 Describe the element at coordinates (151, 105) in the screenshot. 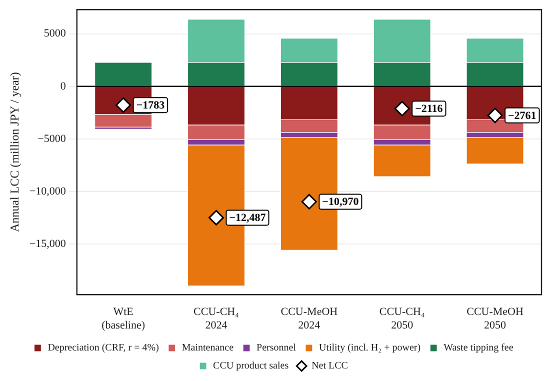

I see `data-label: −1783` at that location.